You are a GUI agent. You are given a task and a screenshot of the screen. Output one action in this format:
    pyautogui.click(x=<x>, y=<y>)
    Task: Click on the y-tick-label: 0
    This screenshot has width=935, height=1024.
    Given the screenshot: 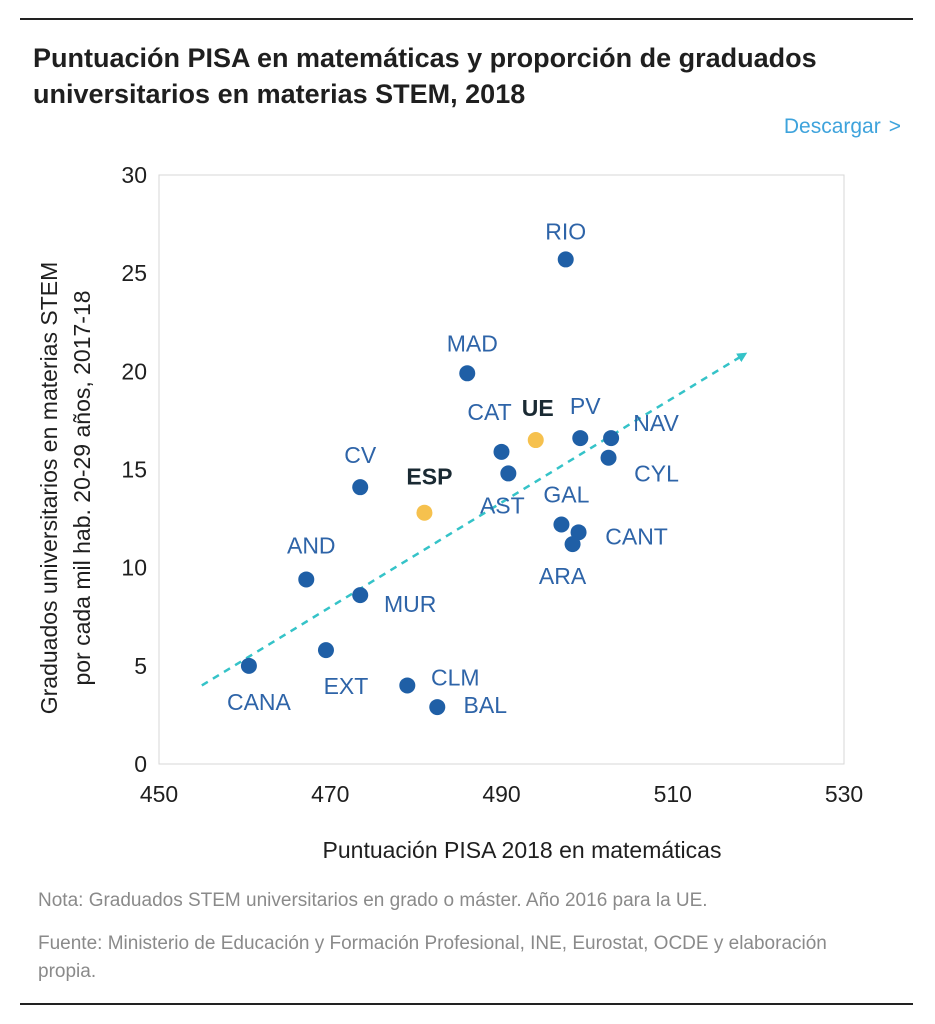 What is the action you would take?
    pyautogui.click(x=140, y=764)
    